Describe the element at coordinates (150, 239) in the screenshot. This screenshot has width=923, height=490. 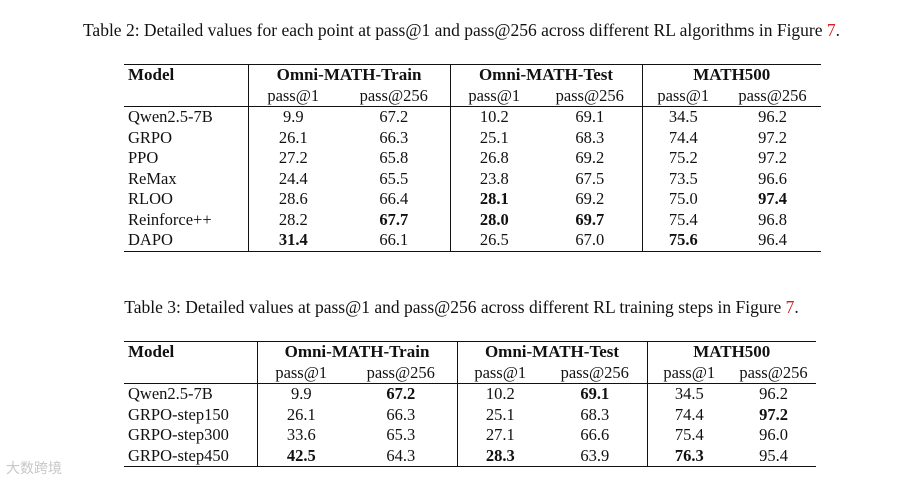
I see `model-name-cell: DAPO` at that location.